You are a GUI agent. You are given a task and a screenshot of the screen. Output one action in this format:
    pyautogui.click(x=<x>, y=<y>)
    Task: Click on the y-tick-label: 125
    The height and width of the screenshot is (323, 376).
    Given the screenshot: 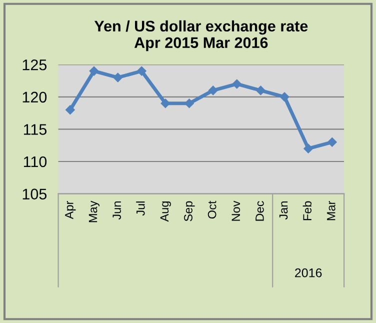 What is the action you would take?
    pyautogui.click(x=34, y=64)
    